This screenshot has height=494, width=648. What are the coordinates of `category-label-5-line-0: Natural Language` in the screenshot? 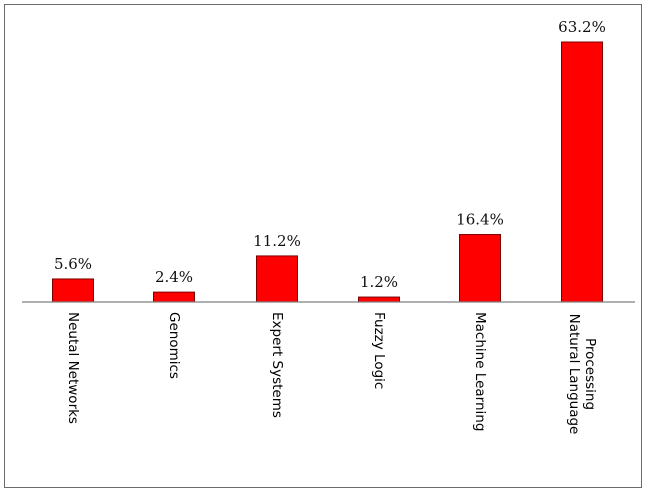 It's located at (574, 374).